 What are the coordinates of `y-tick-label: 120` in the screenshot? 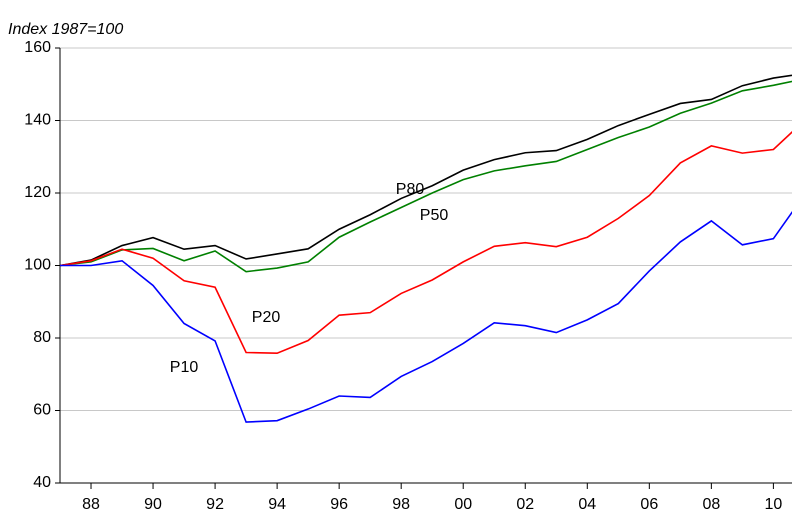 It's located at (37, 192).